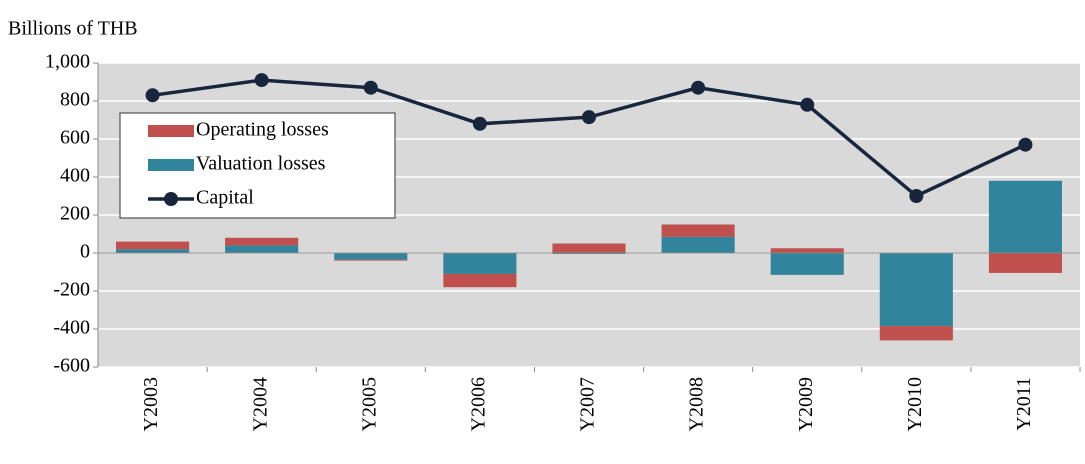  Describe the element at coordinates (73, 29) in the screenshot. I see `chart-title: Billions of THB` at that location.